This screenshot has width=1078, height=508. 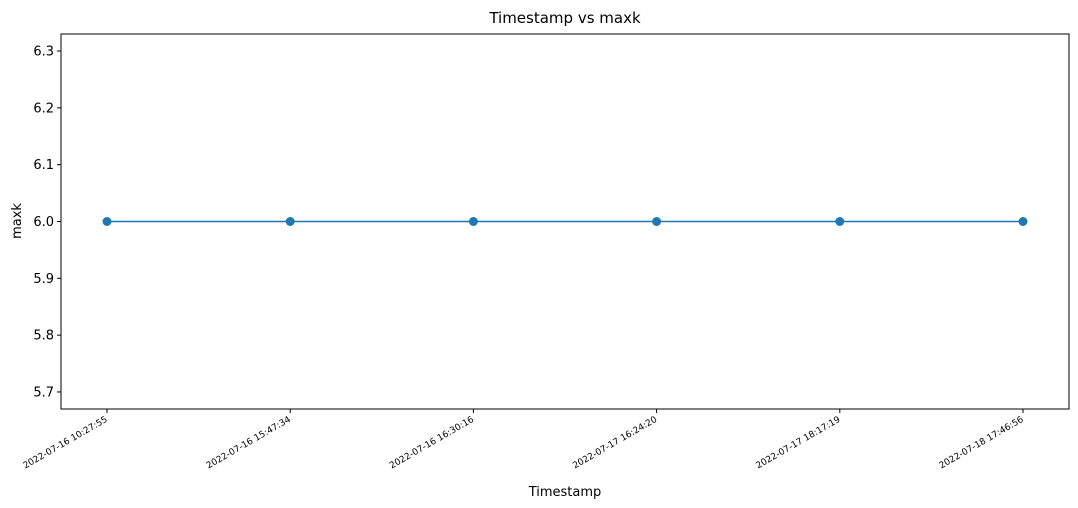 I want to click on y-tick-label: 6.3, so click(x=43, y=52).